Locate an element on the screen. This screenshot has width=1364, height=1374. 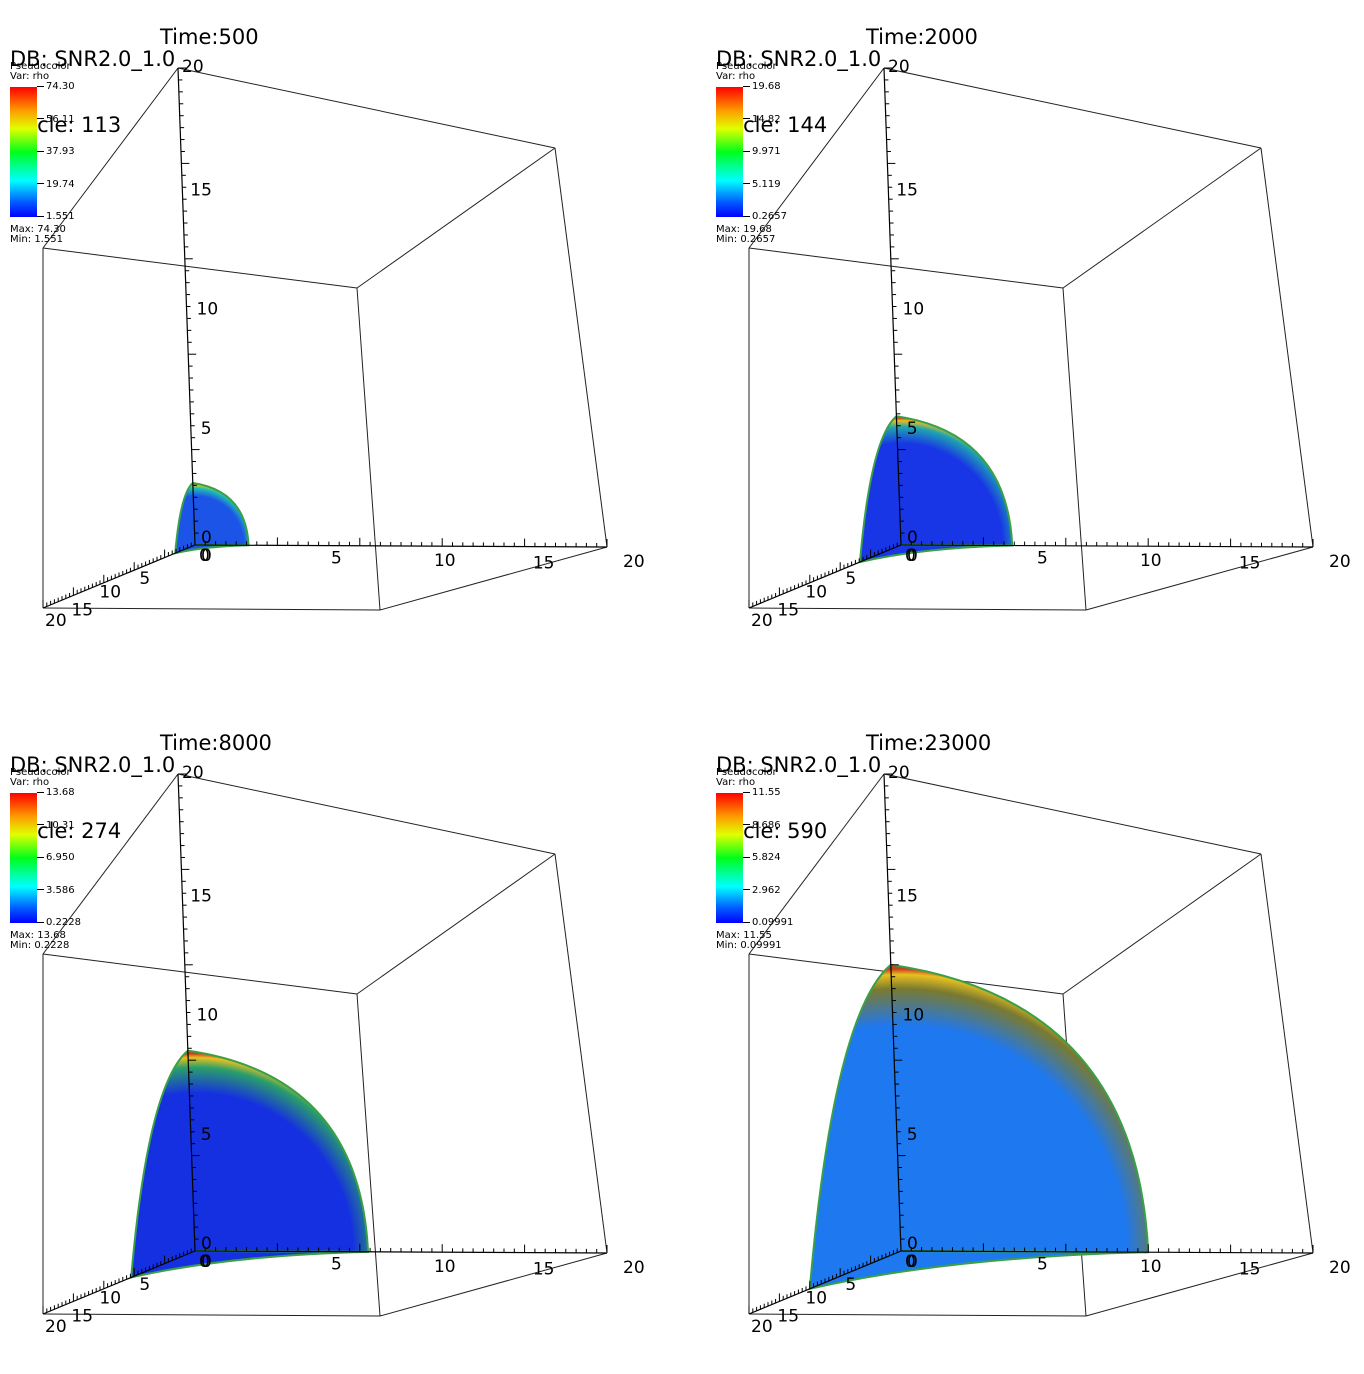
time-label: Time:23000 is located at coordinates (929, 743).